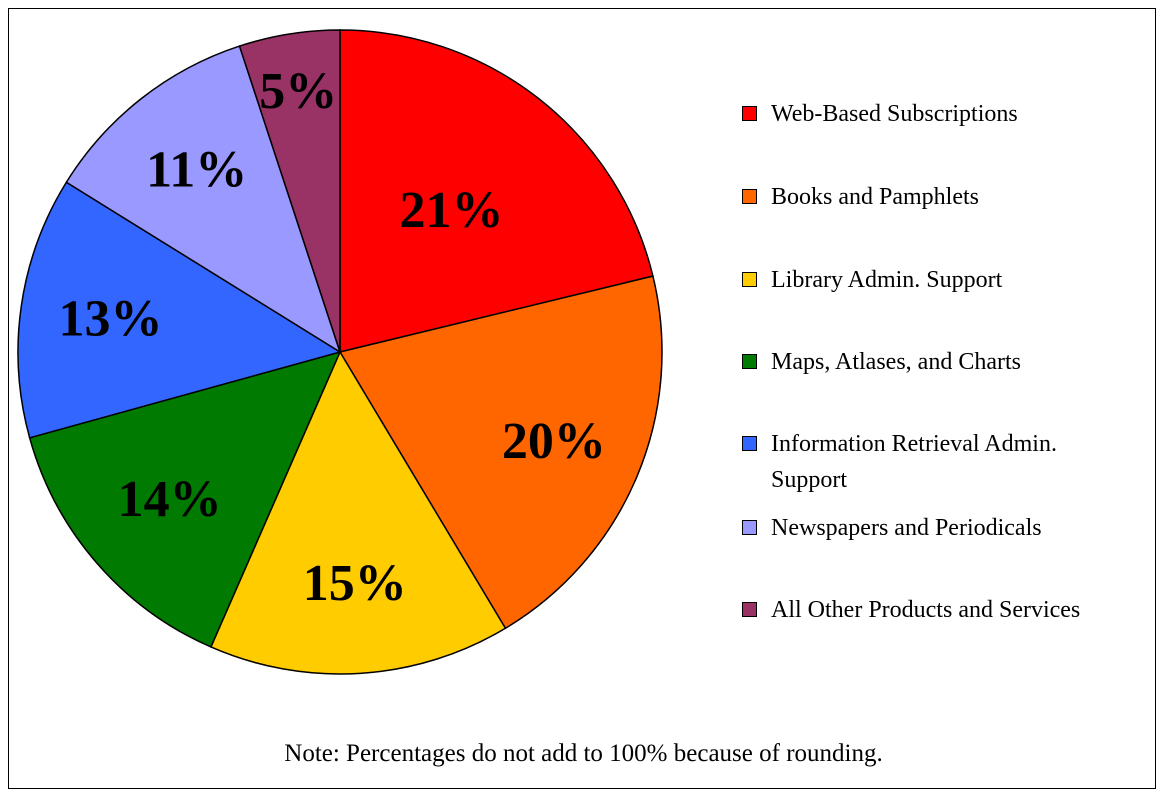 This screenshot has height=799, width=1167. Describe the element at coordinates (896, 362) in the screenshot. I see `legend-label-4: Maps, Atlases, and Charts` at that location.